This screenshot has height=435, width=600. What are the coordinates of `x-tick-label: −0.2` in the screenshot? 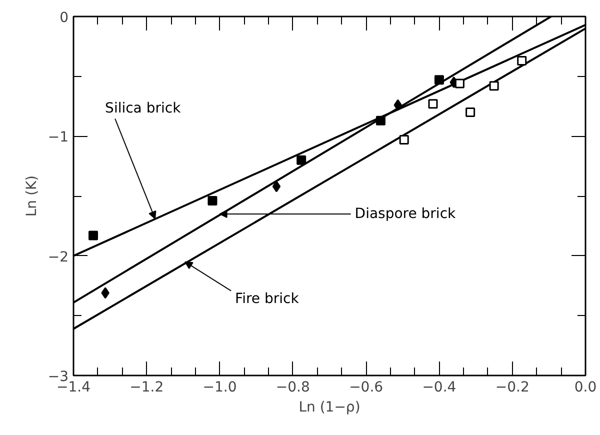 It's located at (512, 388).